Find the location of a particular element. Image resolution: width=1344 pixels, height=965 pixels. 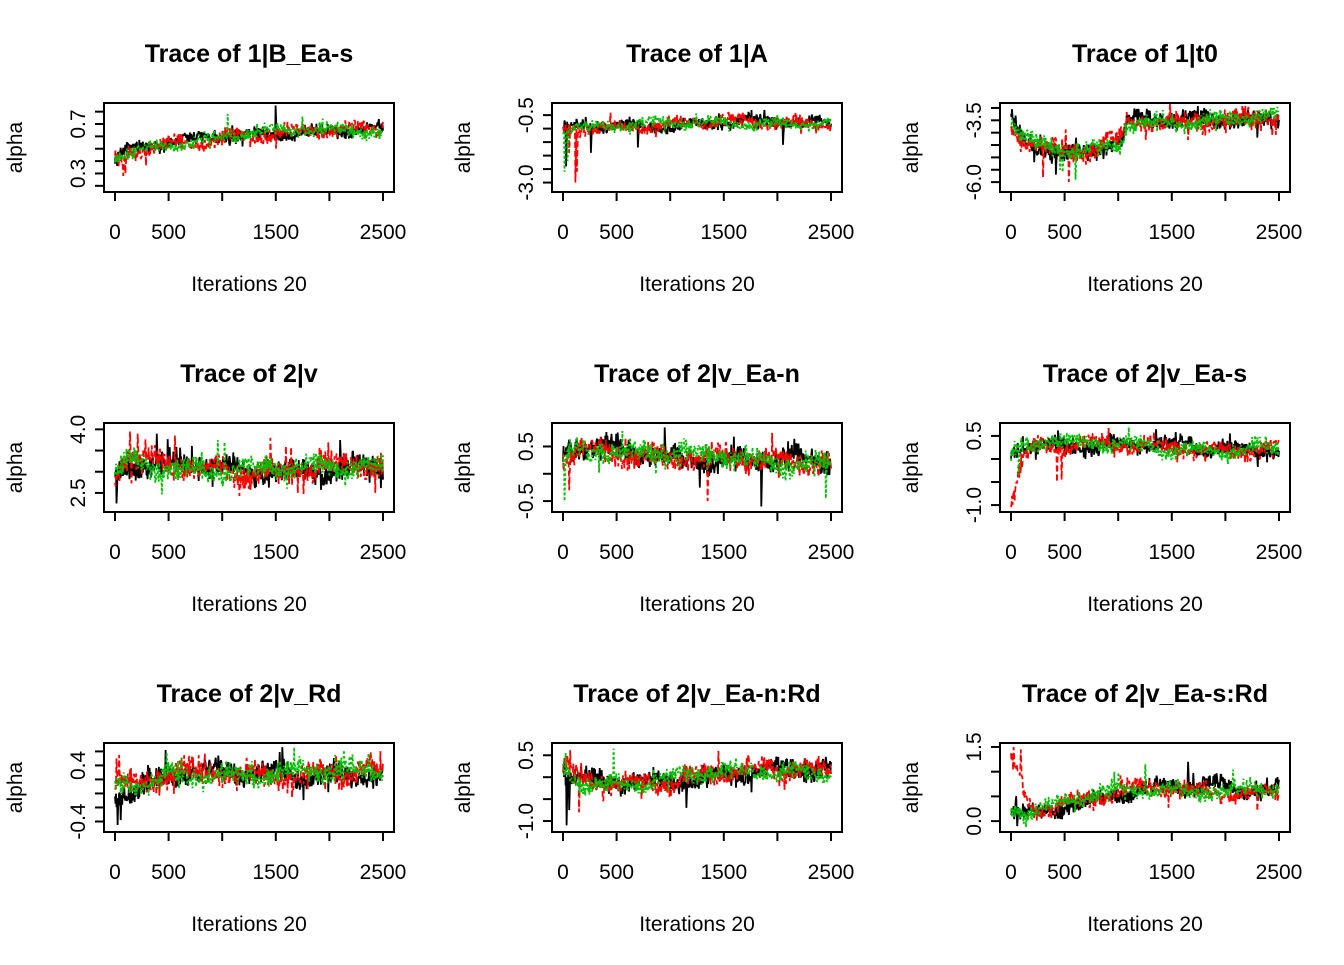

plot-title: Trace of 2|v_Ea-s:Rd is located at coordinates (1145, 694).